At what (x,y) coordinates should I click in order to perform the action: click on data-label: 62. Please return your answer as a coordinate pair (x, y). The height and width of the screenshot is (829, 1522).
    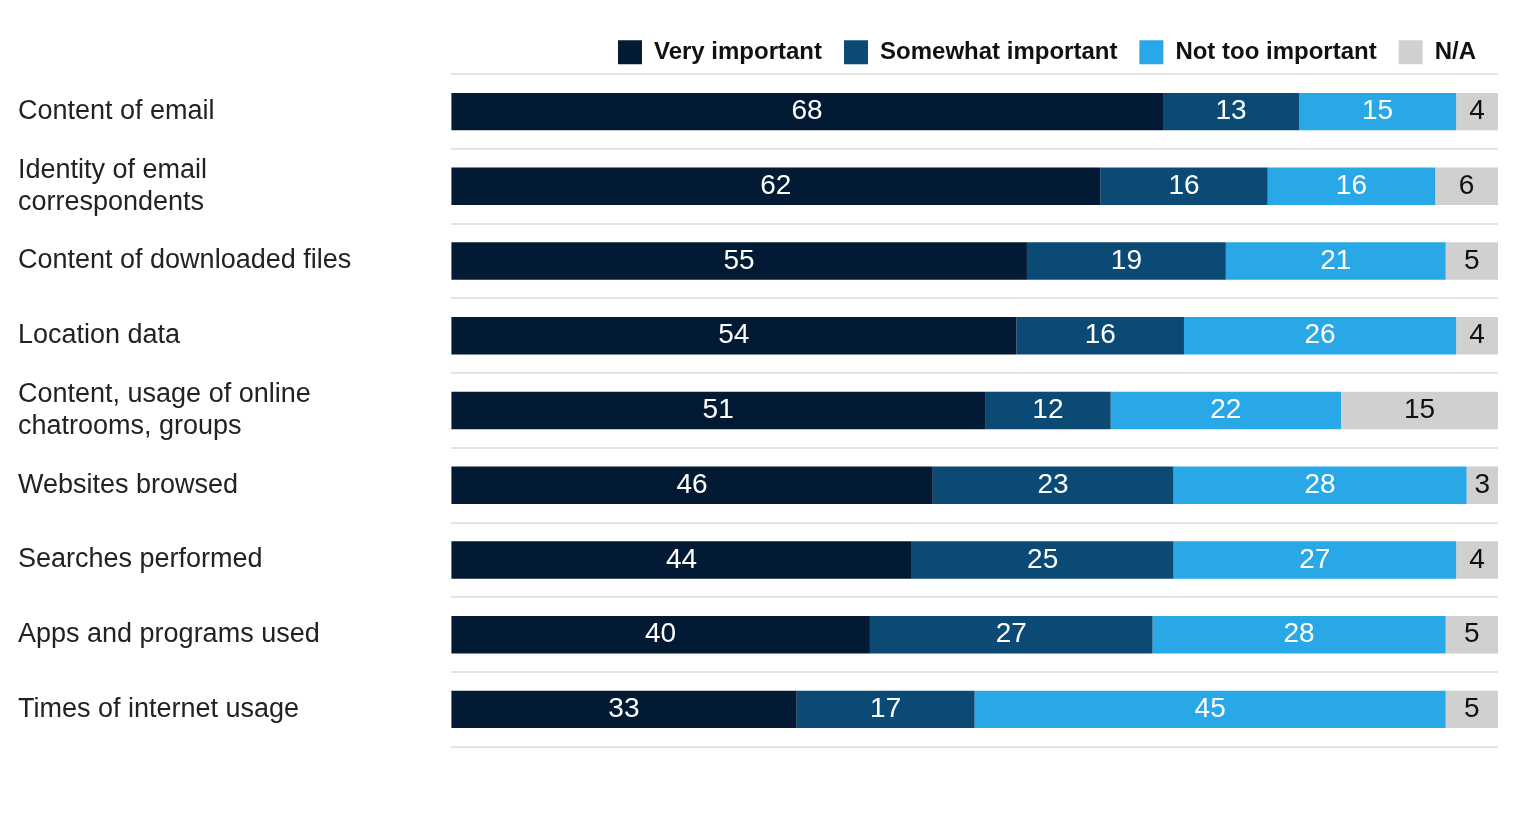
    Looking at the image, I should click on (776, 185).